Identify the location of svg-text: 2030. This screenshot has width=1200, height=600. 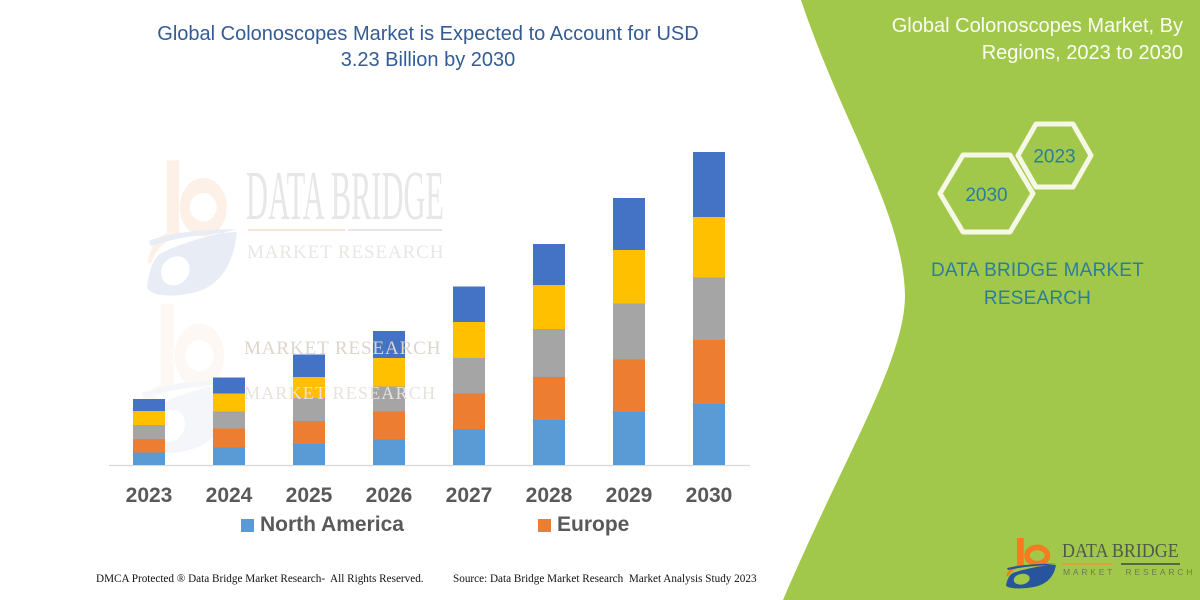
(986, 195).